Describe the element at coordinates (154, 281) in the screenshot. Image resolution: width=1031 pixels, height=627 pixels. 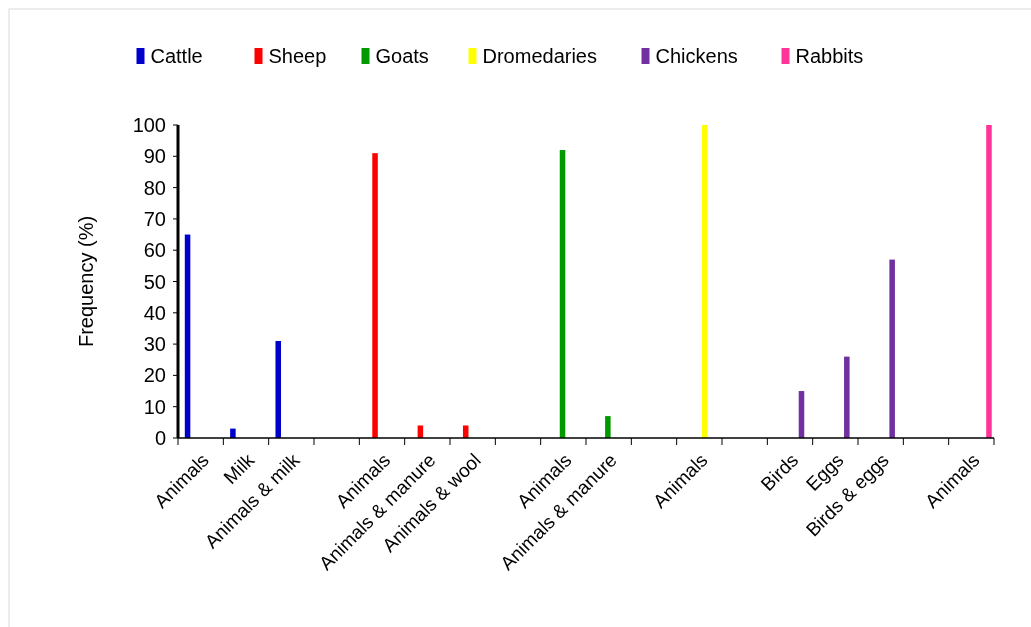
I see `y-tick-label: 50` at that location.